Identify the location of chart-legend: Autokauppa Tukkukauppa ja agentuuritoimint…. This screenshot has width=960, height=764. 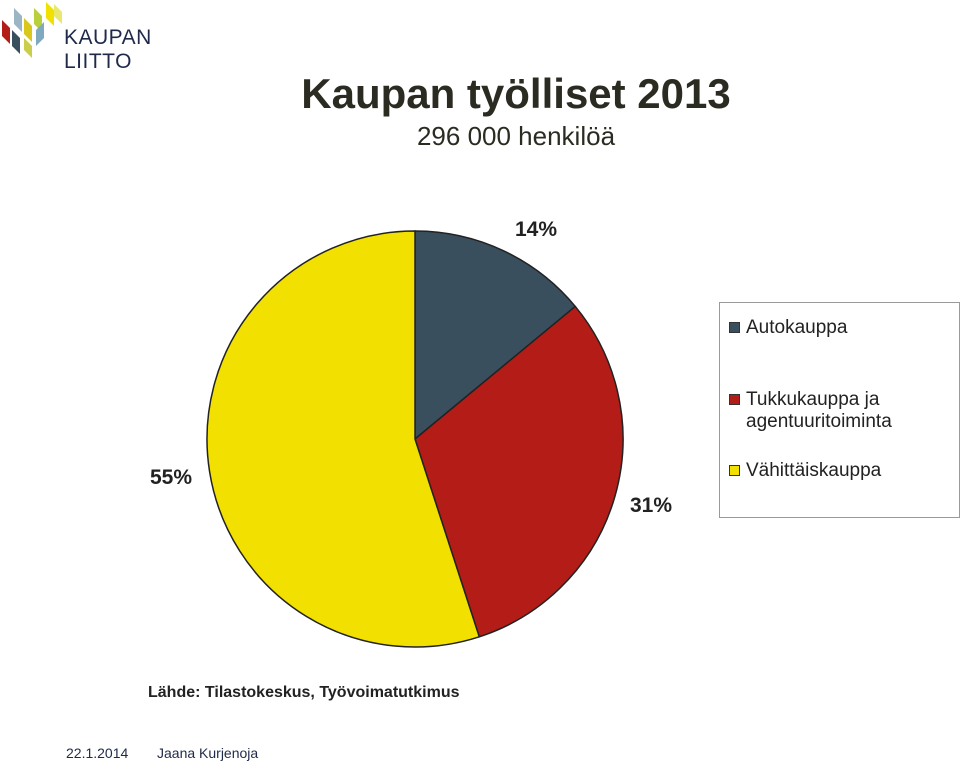
(839, 410).